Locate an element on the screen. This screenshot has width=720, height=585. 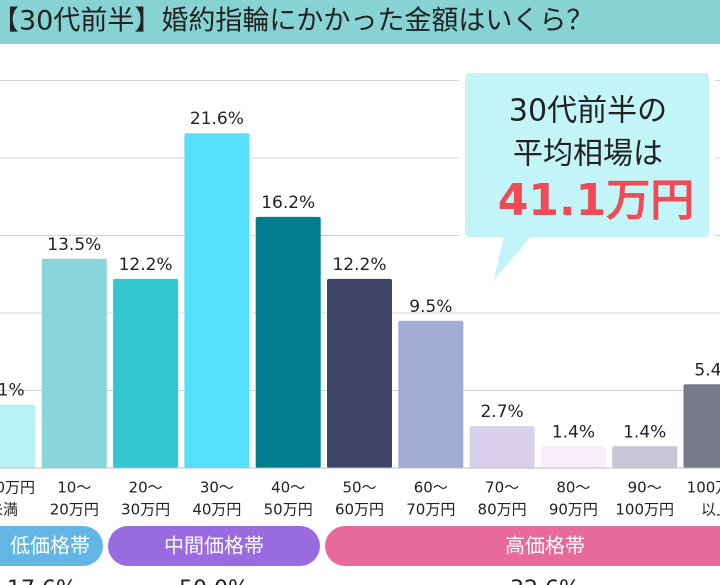
value-label: 2.7% is located at coordinates (501, 412).